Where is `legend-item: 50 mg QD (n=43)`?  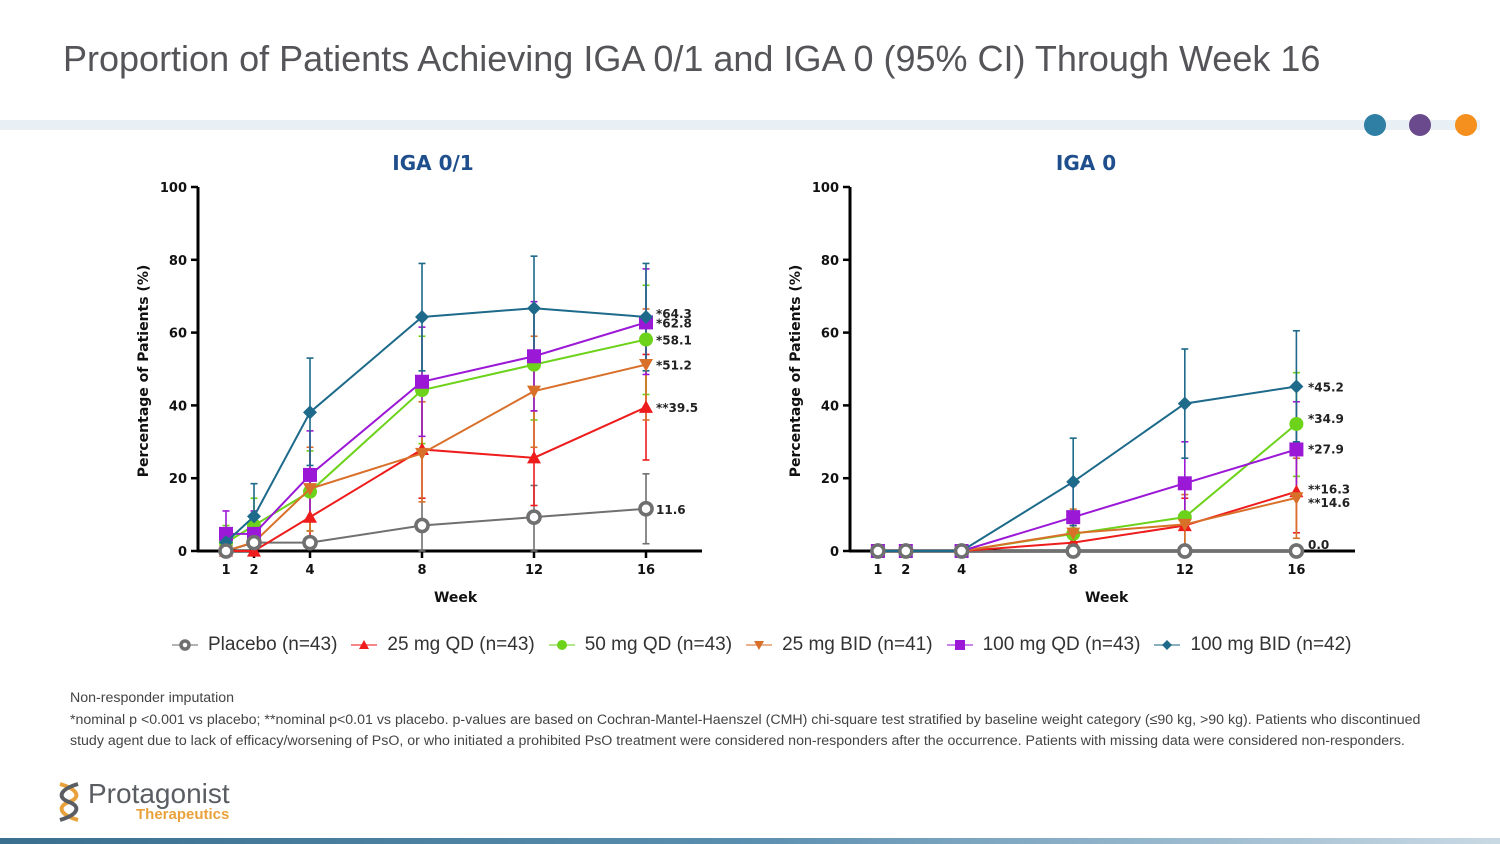
legend-item: 50 mg QD (n=43) is located at coordinates (640, 645).